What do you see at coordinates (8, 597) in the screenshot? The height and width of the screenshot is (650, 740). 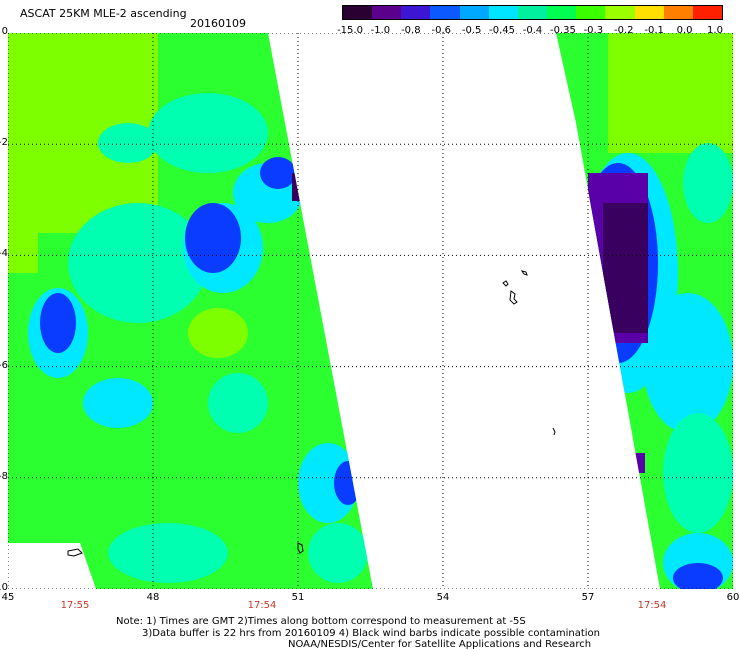 I see `longitude-label: 45` at bounding box center [8, 597].